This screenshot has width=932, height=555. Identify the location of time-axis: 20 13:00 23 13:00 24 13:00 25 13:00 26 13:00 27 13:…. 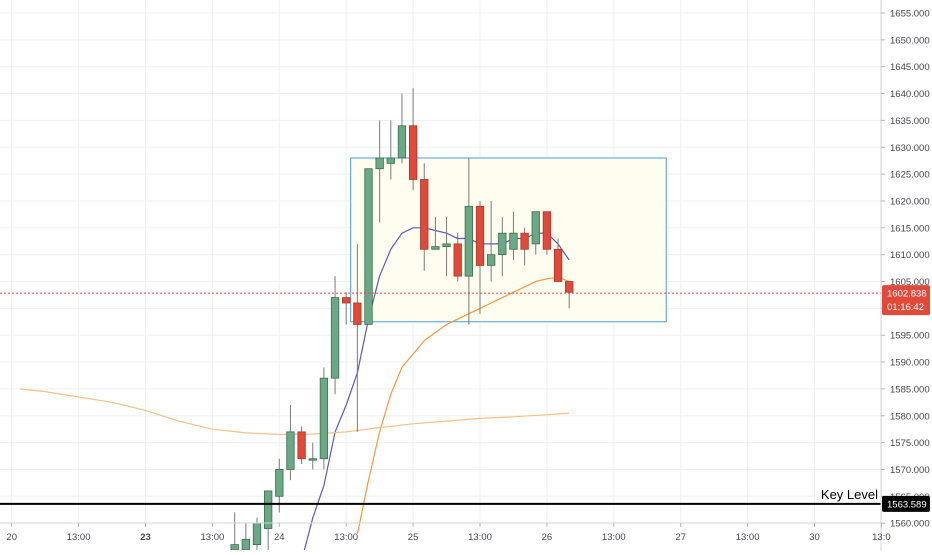
(445, 532).